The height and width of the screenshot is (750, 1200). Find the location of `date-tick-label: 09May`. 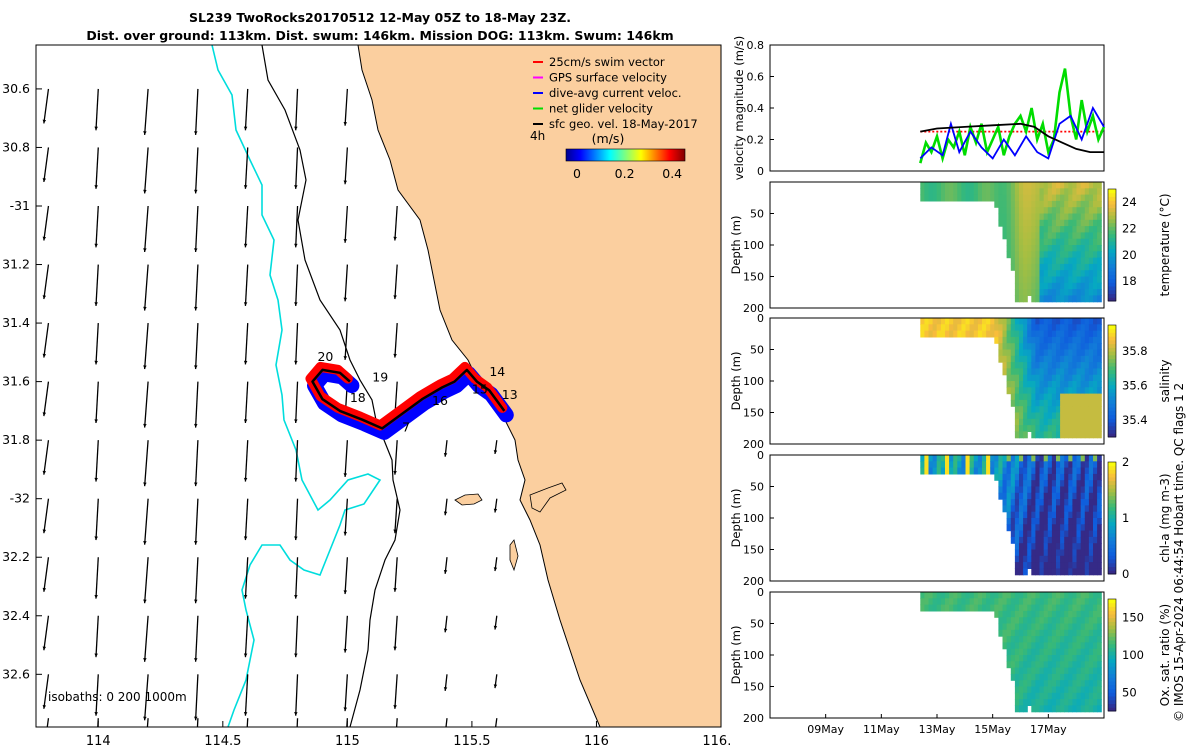

date-tick-label: 09May is located at coordinates (825, 729).